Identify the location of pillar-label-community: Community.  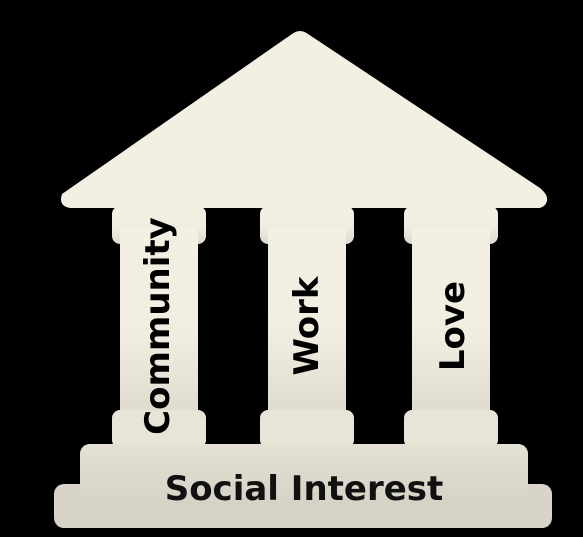
(158, 326).